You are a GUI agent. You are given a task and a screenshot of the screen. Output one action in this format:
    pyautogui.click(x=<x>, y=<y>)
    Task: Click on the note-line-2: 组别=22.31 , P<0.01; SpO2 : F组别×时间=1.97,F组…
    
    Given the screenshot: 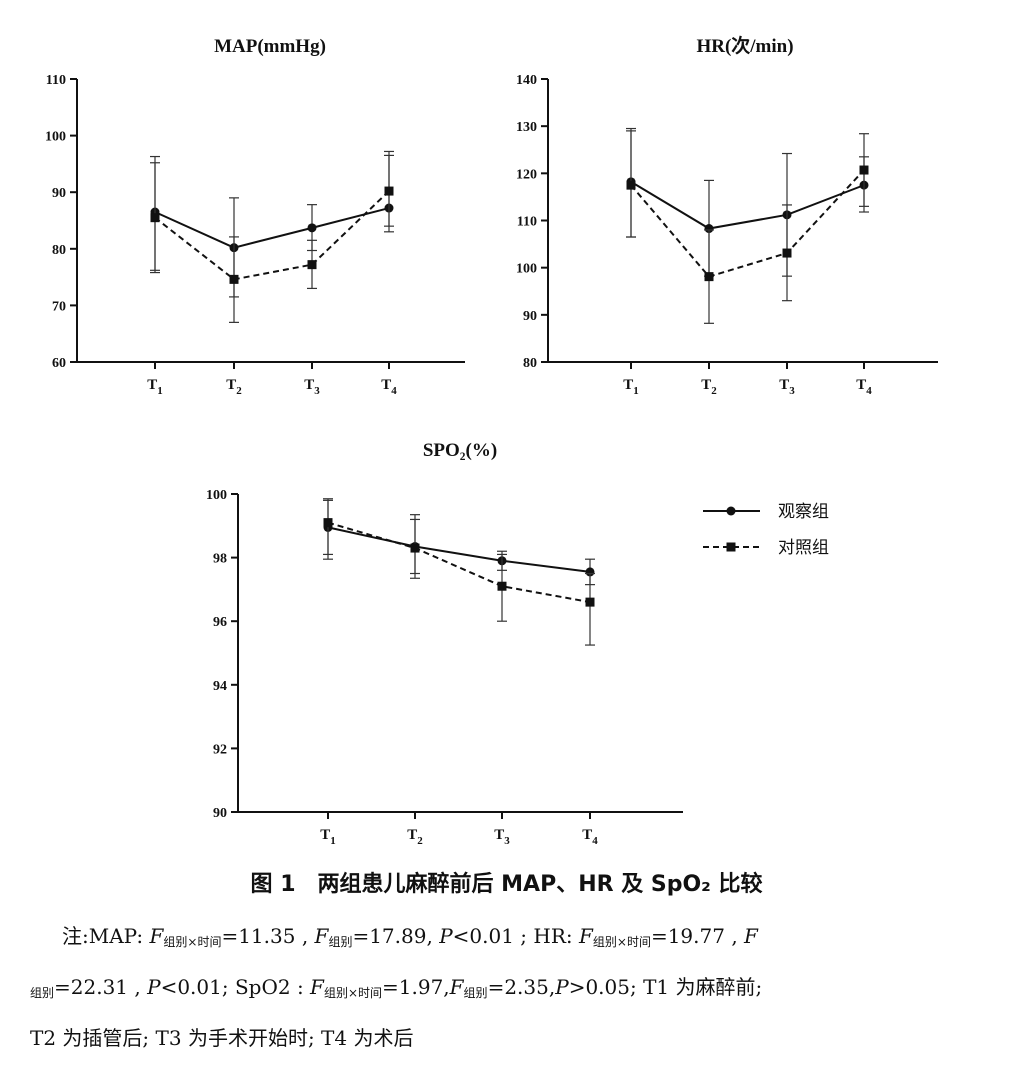 What is the action you would take?
    pyautogui.click(x=505, y=990)
    